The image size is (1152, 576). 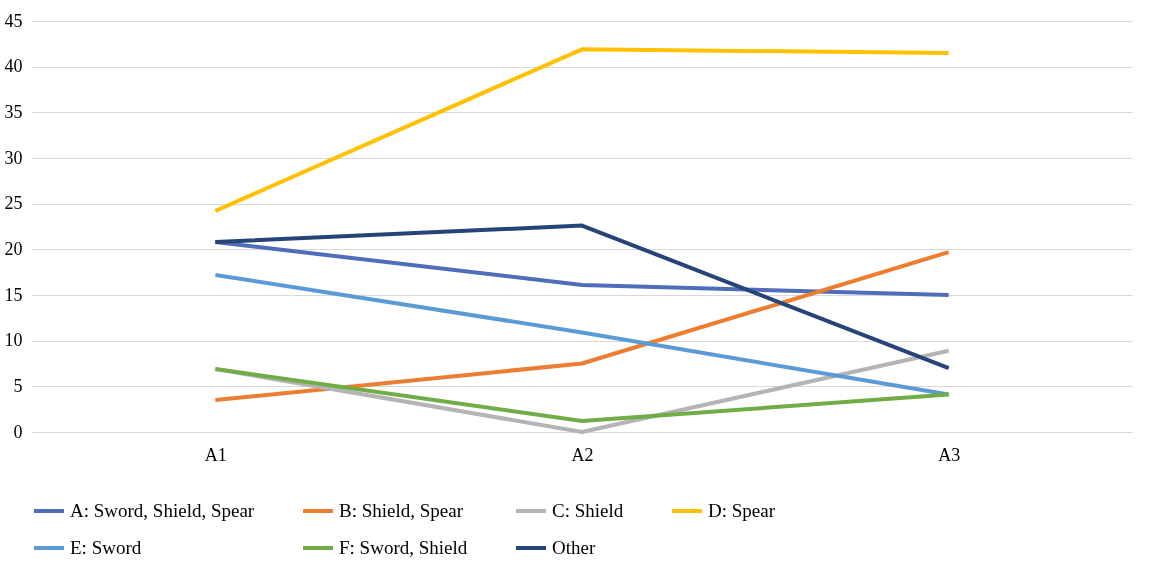 What do you see at coordinates (13, 248) in the screenshot?
I see `y-tick-label: 20` at bounding box center [13, 248].